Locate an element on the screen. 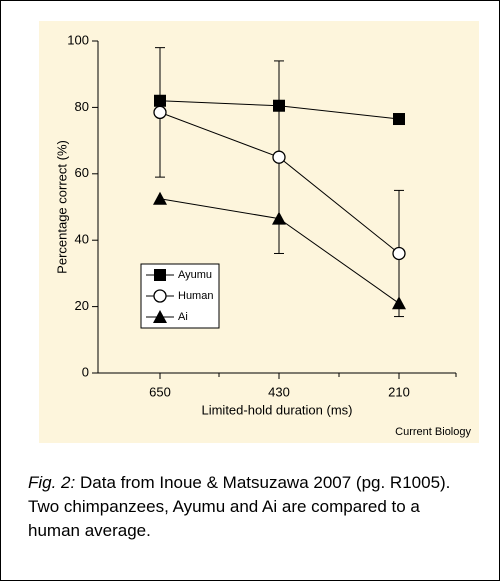 The width and height of the screenshot is (500, 581). y-tick-label: 20 is located at coordinates (82, 305).